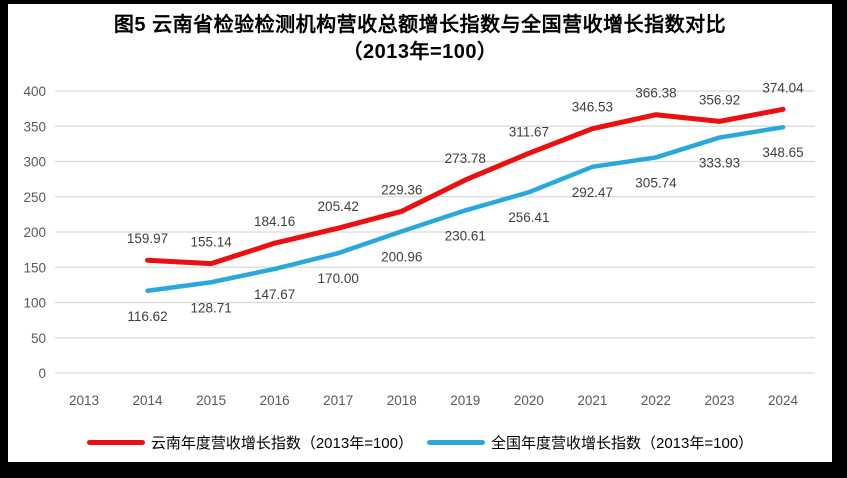 The height and width of the screenshot is (478, 847). Describe the element at coordinates (38, 338) in the screenshot. I see `y-axis-tick-label: 50` at that location.